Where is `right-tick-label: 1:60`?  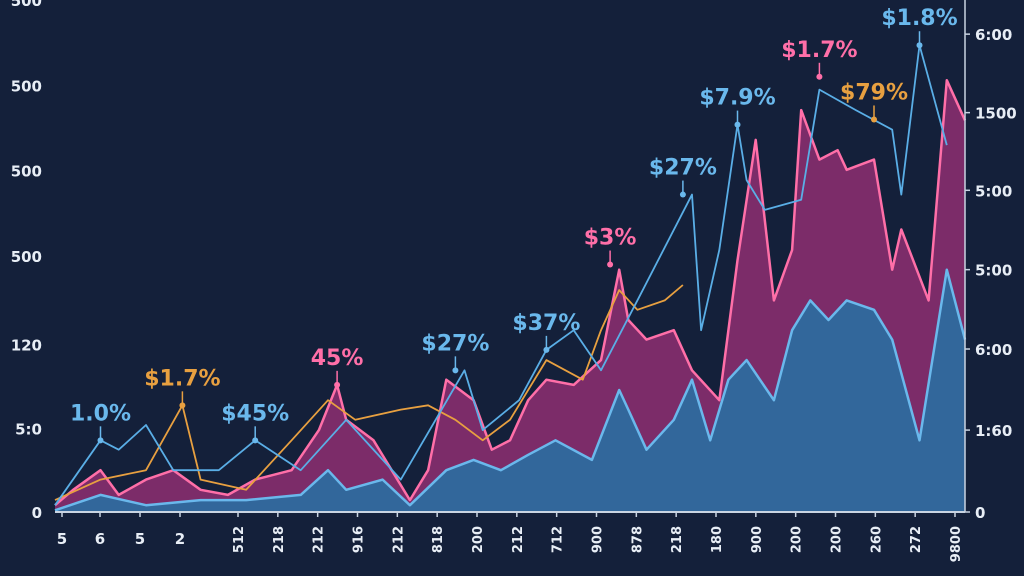
right-tick-label: 1:60 is located at coordinates (993, 431).